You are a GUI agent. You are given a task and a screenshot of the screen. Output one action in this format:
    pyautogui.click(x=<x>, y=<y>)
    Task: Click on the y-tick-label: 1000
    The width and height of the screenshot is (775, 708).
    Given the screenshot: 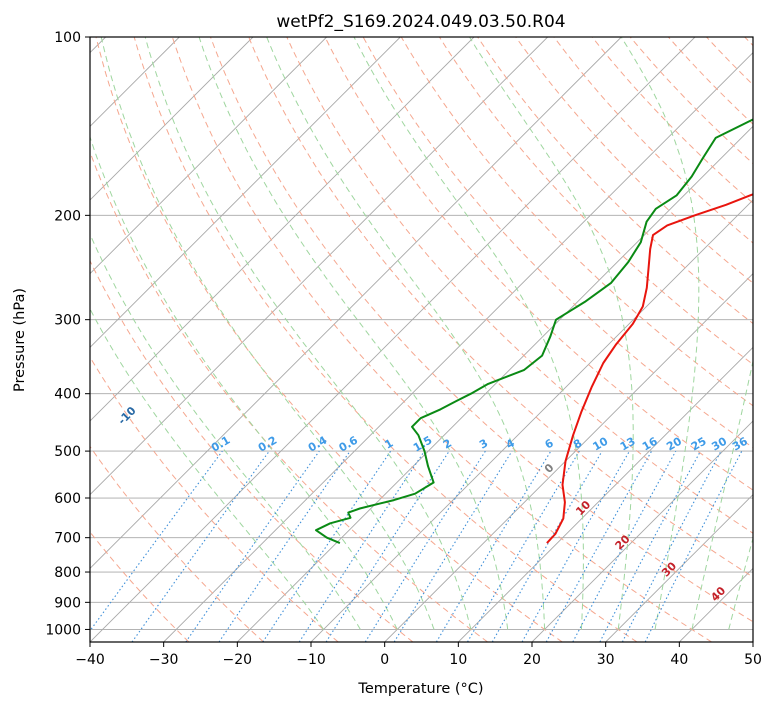 What is the action you would take?
    pyautogui.click(x=63, y=630)
    